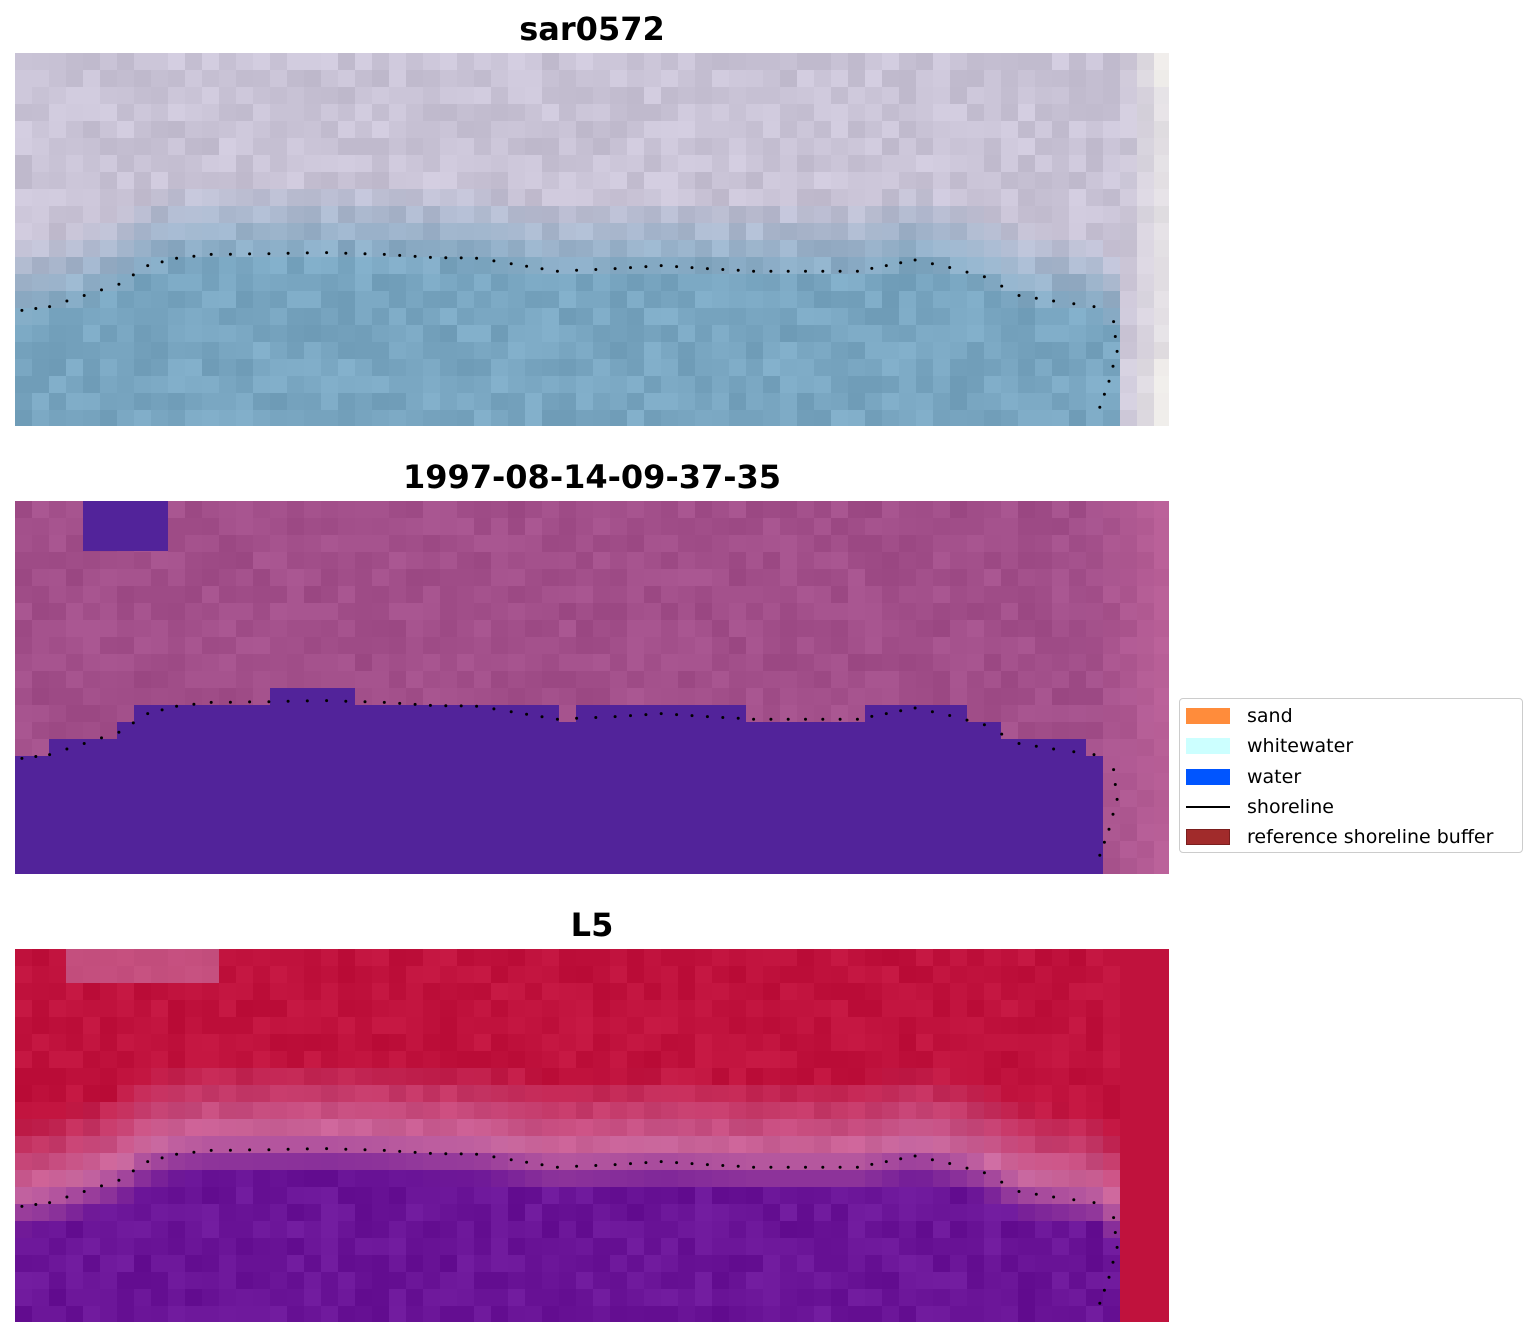  What do you see at coordinates (1353, 747) in the screenshot?
I see `legend-item-whitewater: whitewater` at bounding box center [1353, 747].